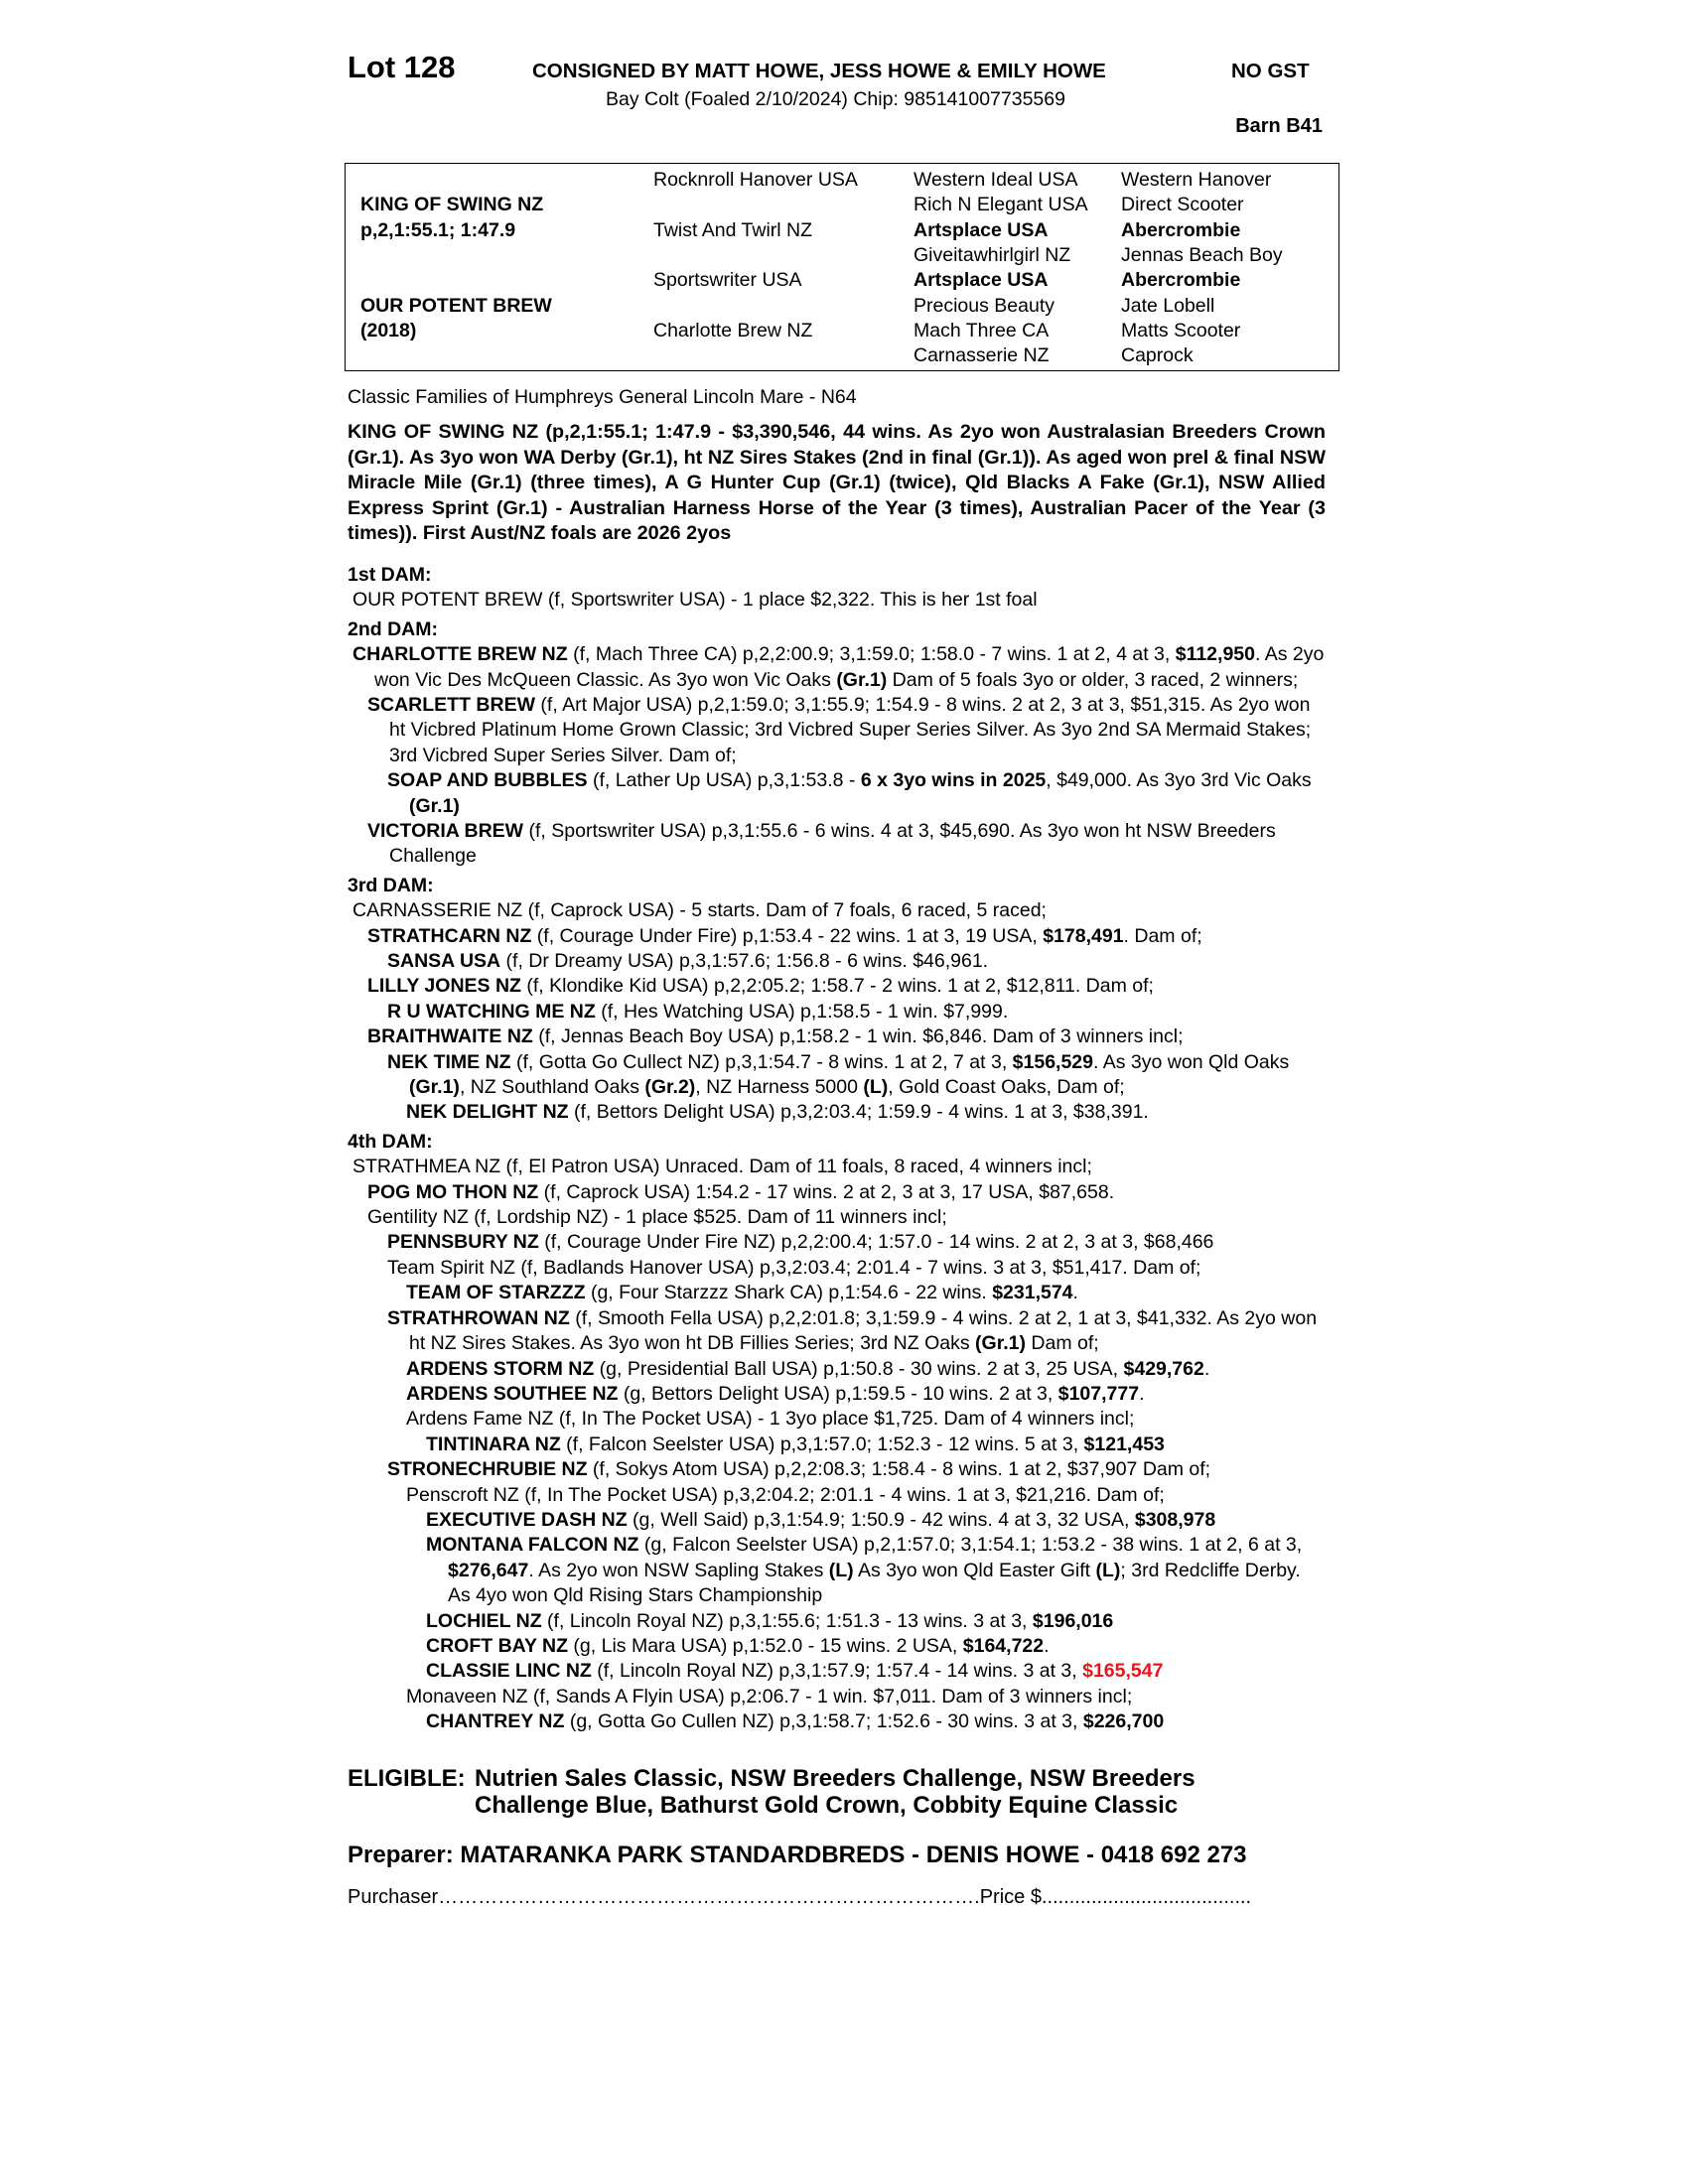 This screenshot has width=1688, height=2184. I want to click on text: , NZ Southland Oaks, so click(552, 1087).